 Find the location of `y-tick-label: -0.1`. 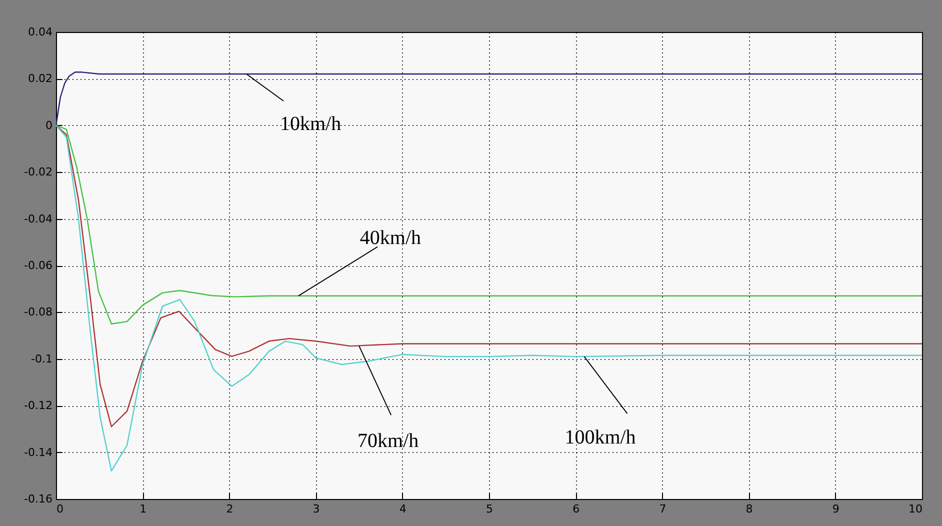

y-tick-label: -0.1 is located at coordinates (41, 359).